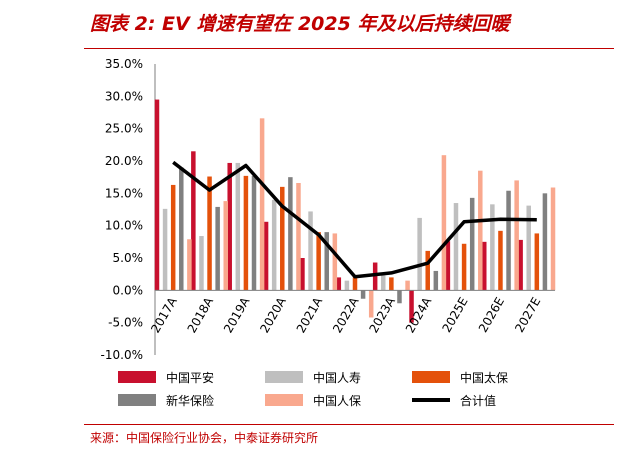 Image resolution: width=621 pixels, height=450 pixels. What do you see at coordinates (237, 314) in the screenshot?
I see `x-tick-label: 2019A` at bounding box center [237, 314].